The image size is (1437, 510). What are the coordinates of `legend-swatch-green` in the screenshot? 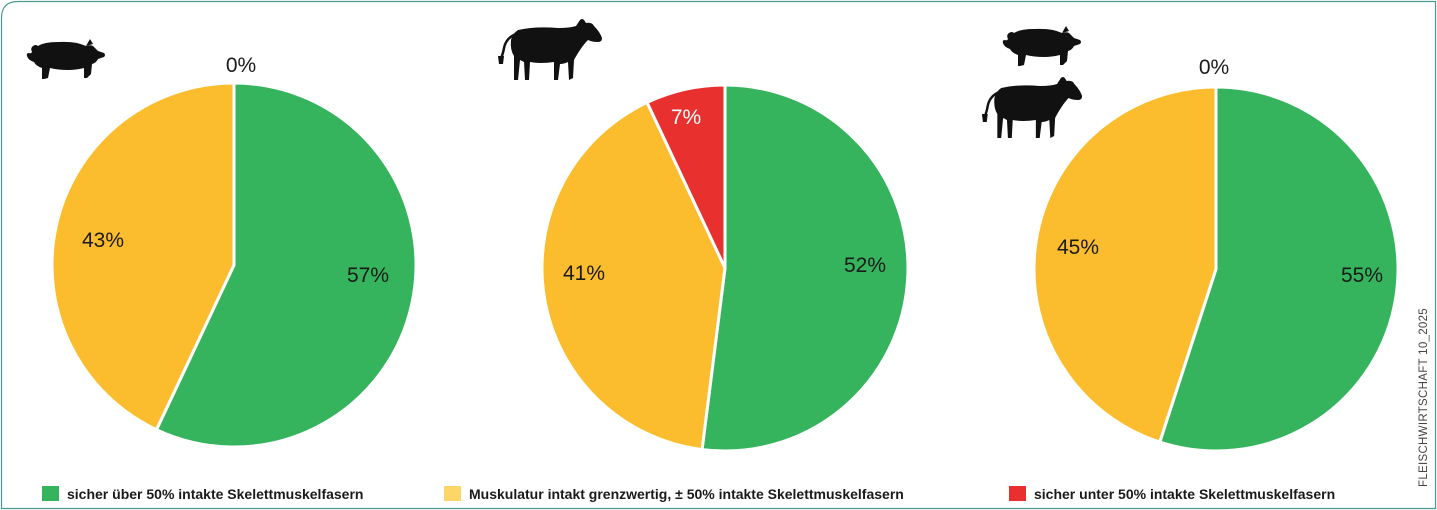 It's located at (50, 493).